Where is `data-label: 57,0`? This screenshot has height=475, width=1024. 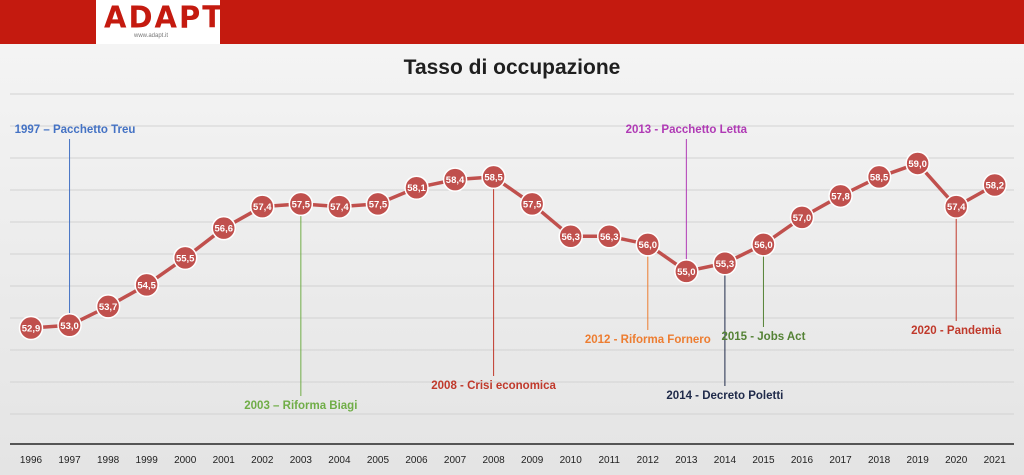
data-label: 57,0 is located at coordinates (802, 218).